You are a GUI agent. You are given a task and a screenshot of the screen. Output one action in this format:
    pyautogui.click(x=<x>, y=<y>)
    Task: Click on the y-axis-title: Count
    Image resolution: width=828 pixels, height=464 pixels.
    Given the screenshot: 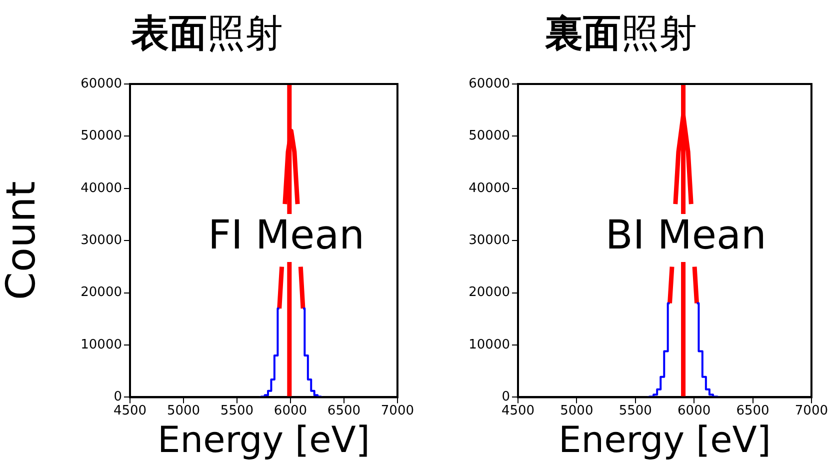 What is the action you would take?
    pyautogui.click(x=22, y=240)
    